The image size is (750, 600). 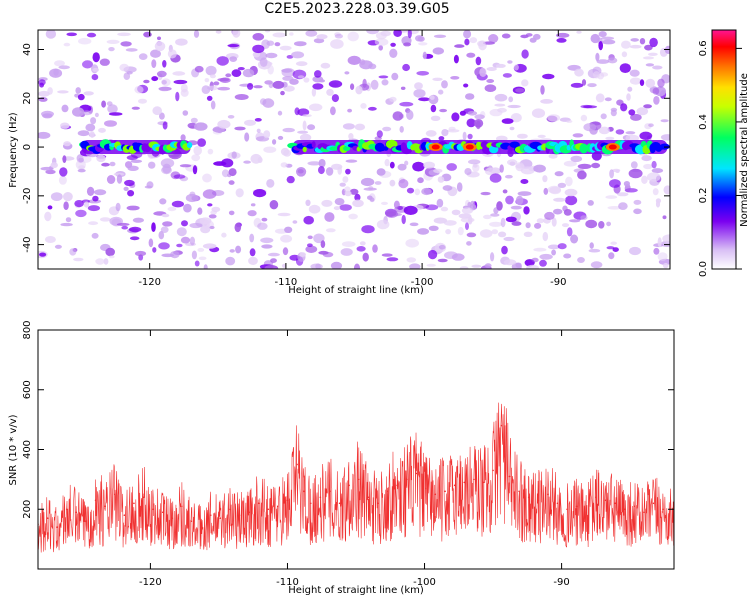 I want to click on y-tick-label: 0, so click(x=27, y=147).